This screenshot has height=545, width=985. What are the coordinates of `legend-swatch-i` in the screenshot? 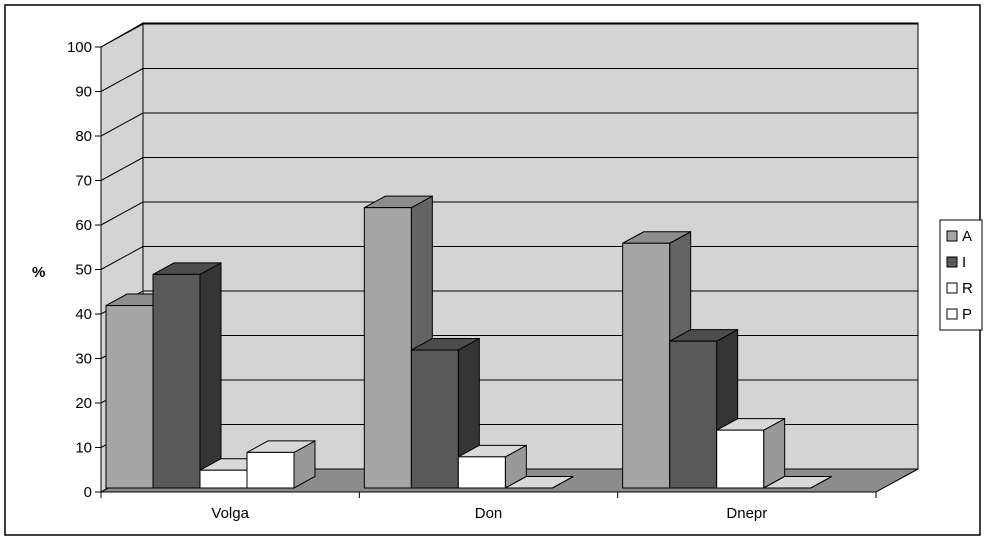 It's located at (952, 262).